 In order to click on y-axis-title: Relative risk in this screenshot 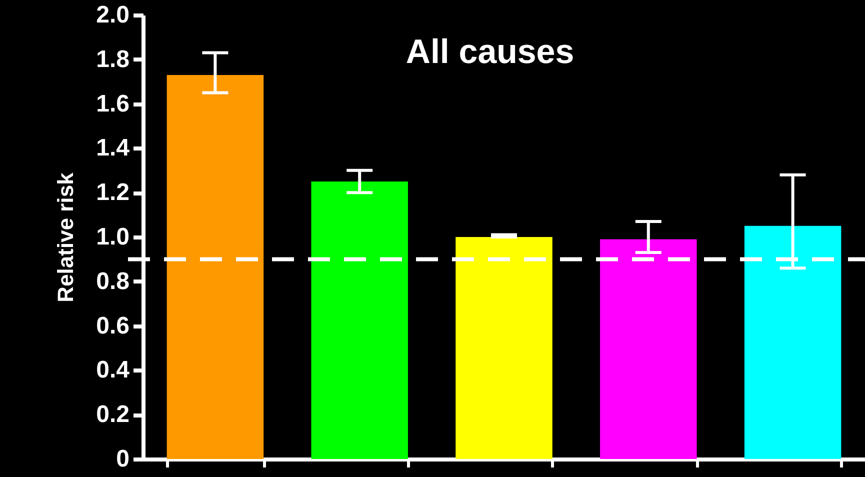, I will do `click(65, 237)`.